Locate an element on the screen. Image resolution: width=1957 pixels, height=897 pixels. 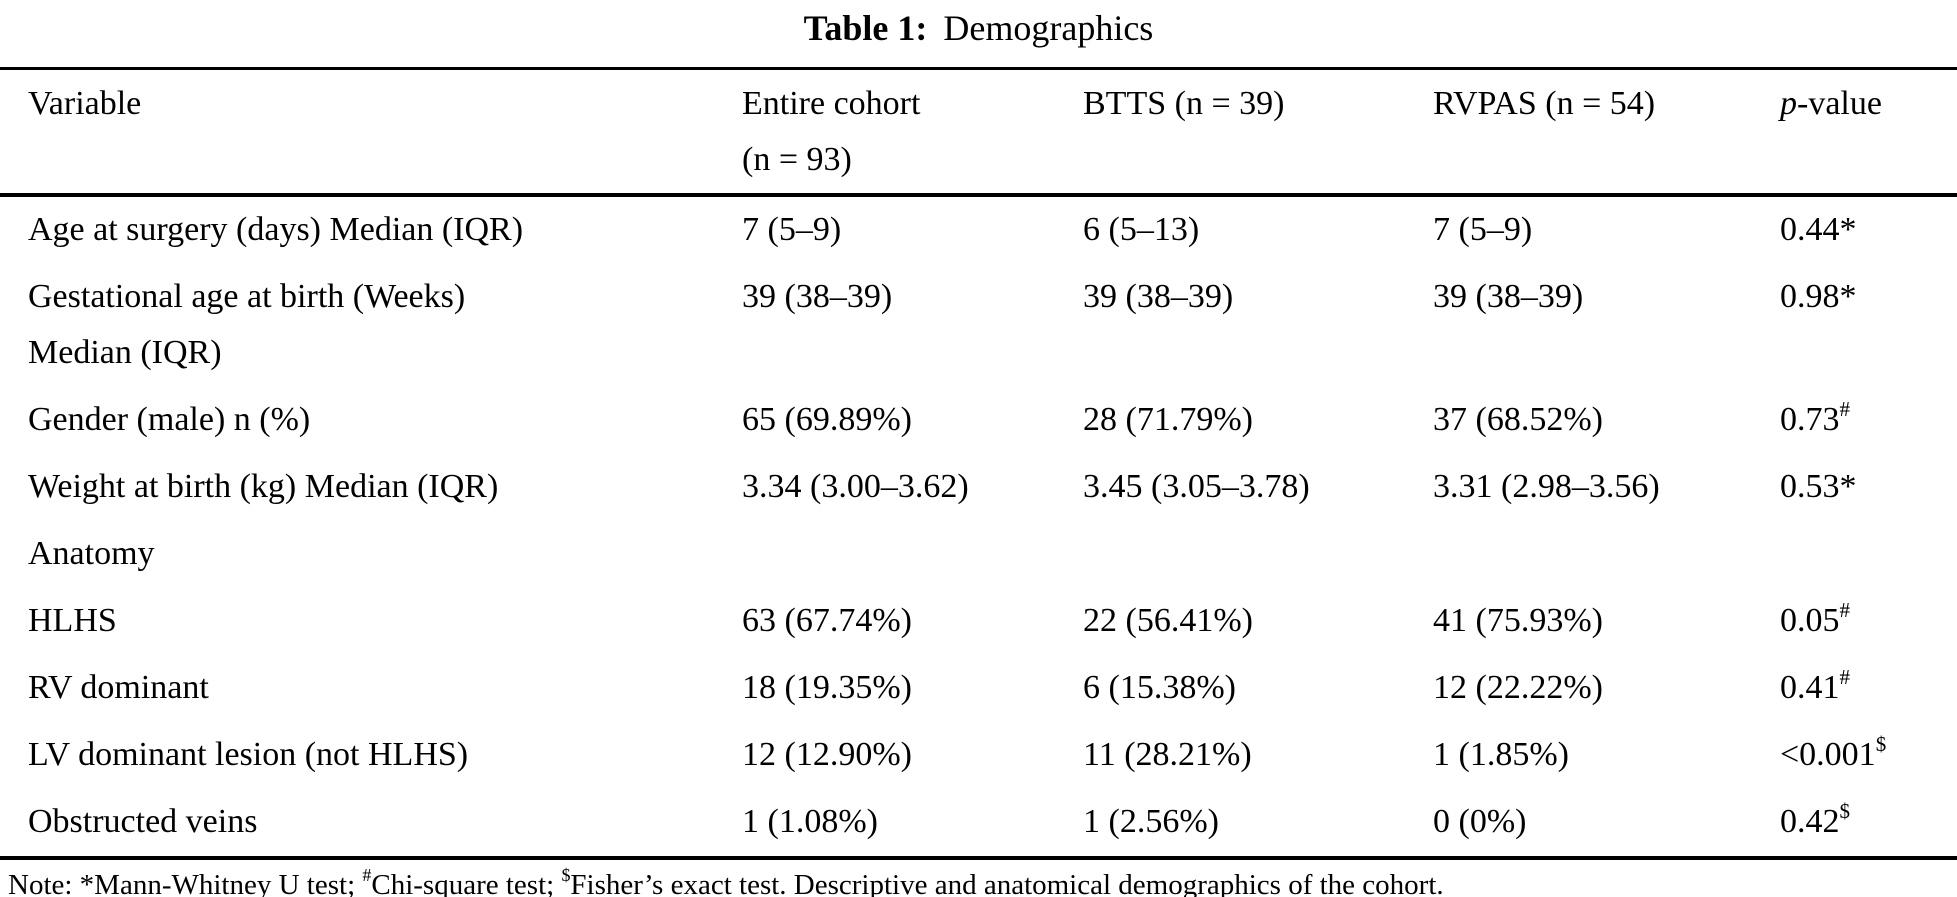
cell-variable: Age at surgery (days) Median (IQR) is located at coordinates (371, 229).